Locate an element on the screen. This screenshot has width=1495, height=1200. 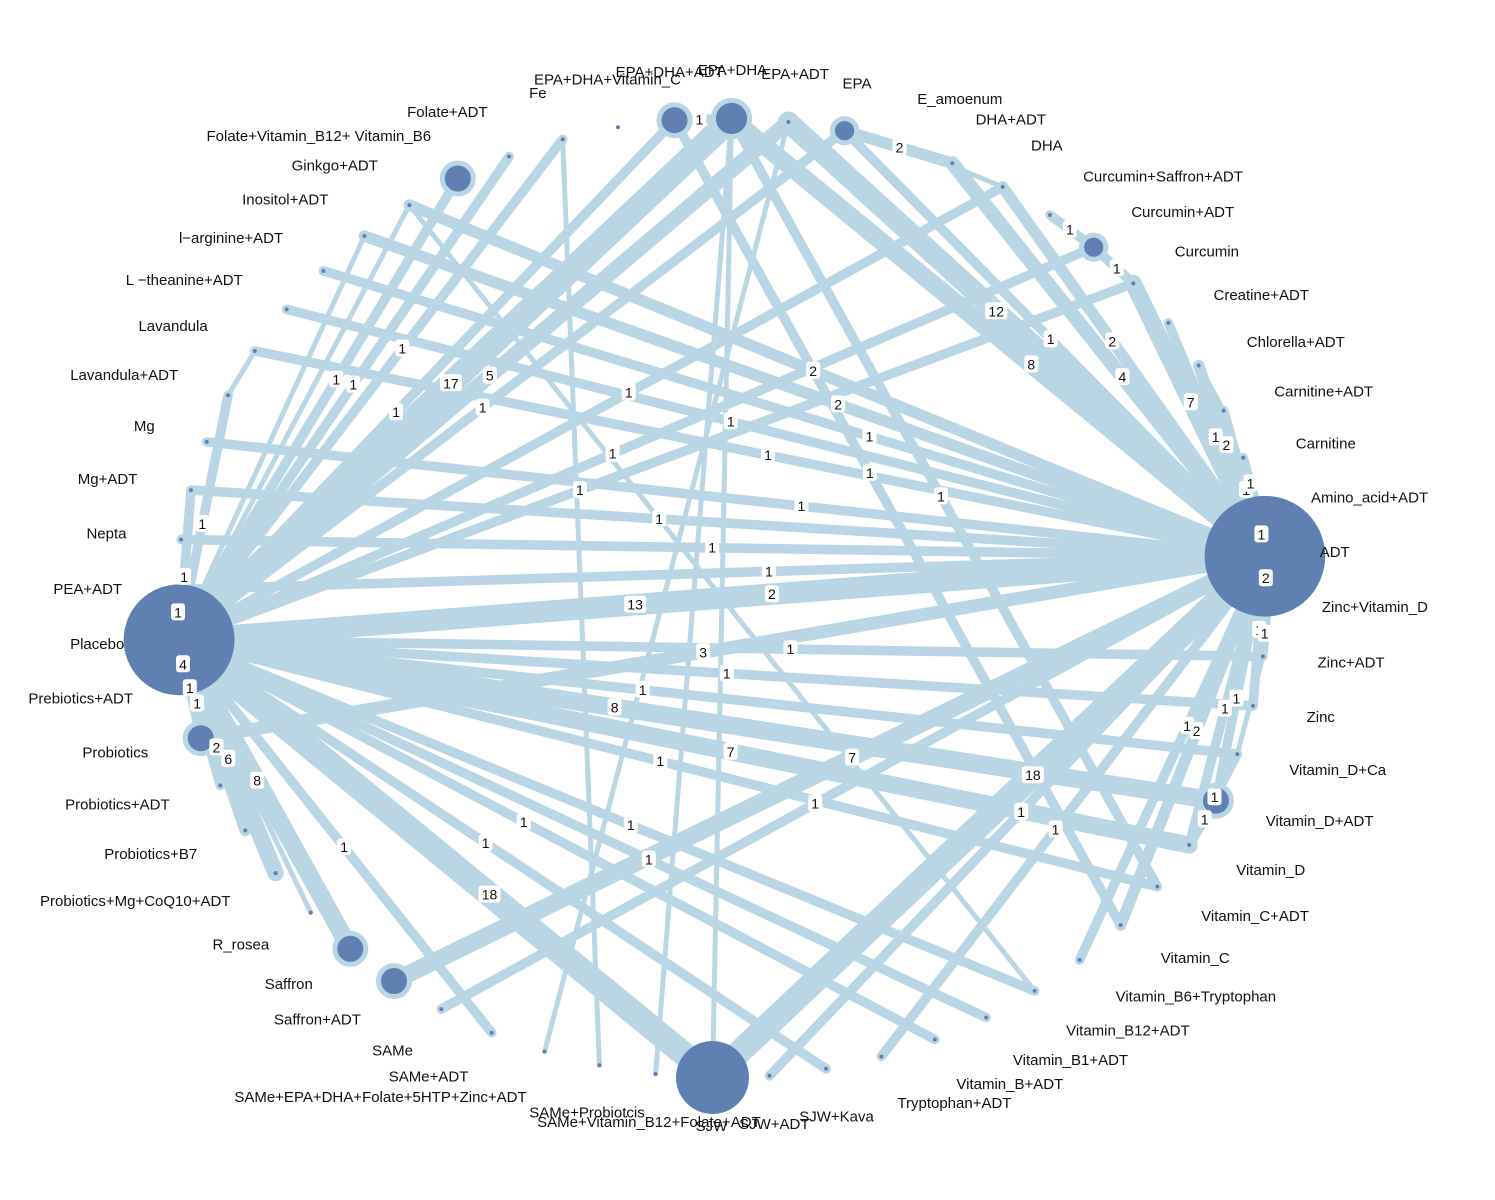
node-Lavandula is located at coordinates (254, 351).